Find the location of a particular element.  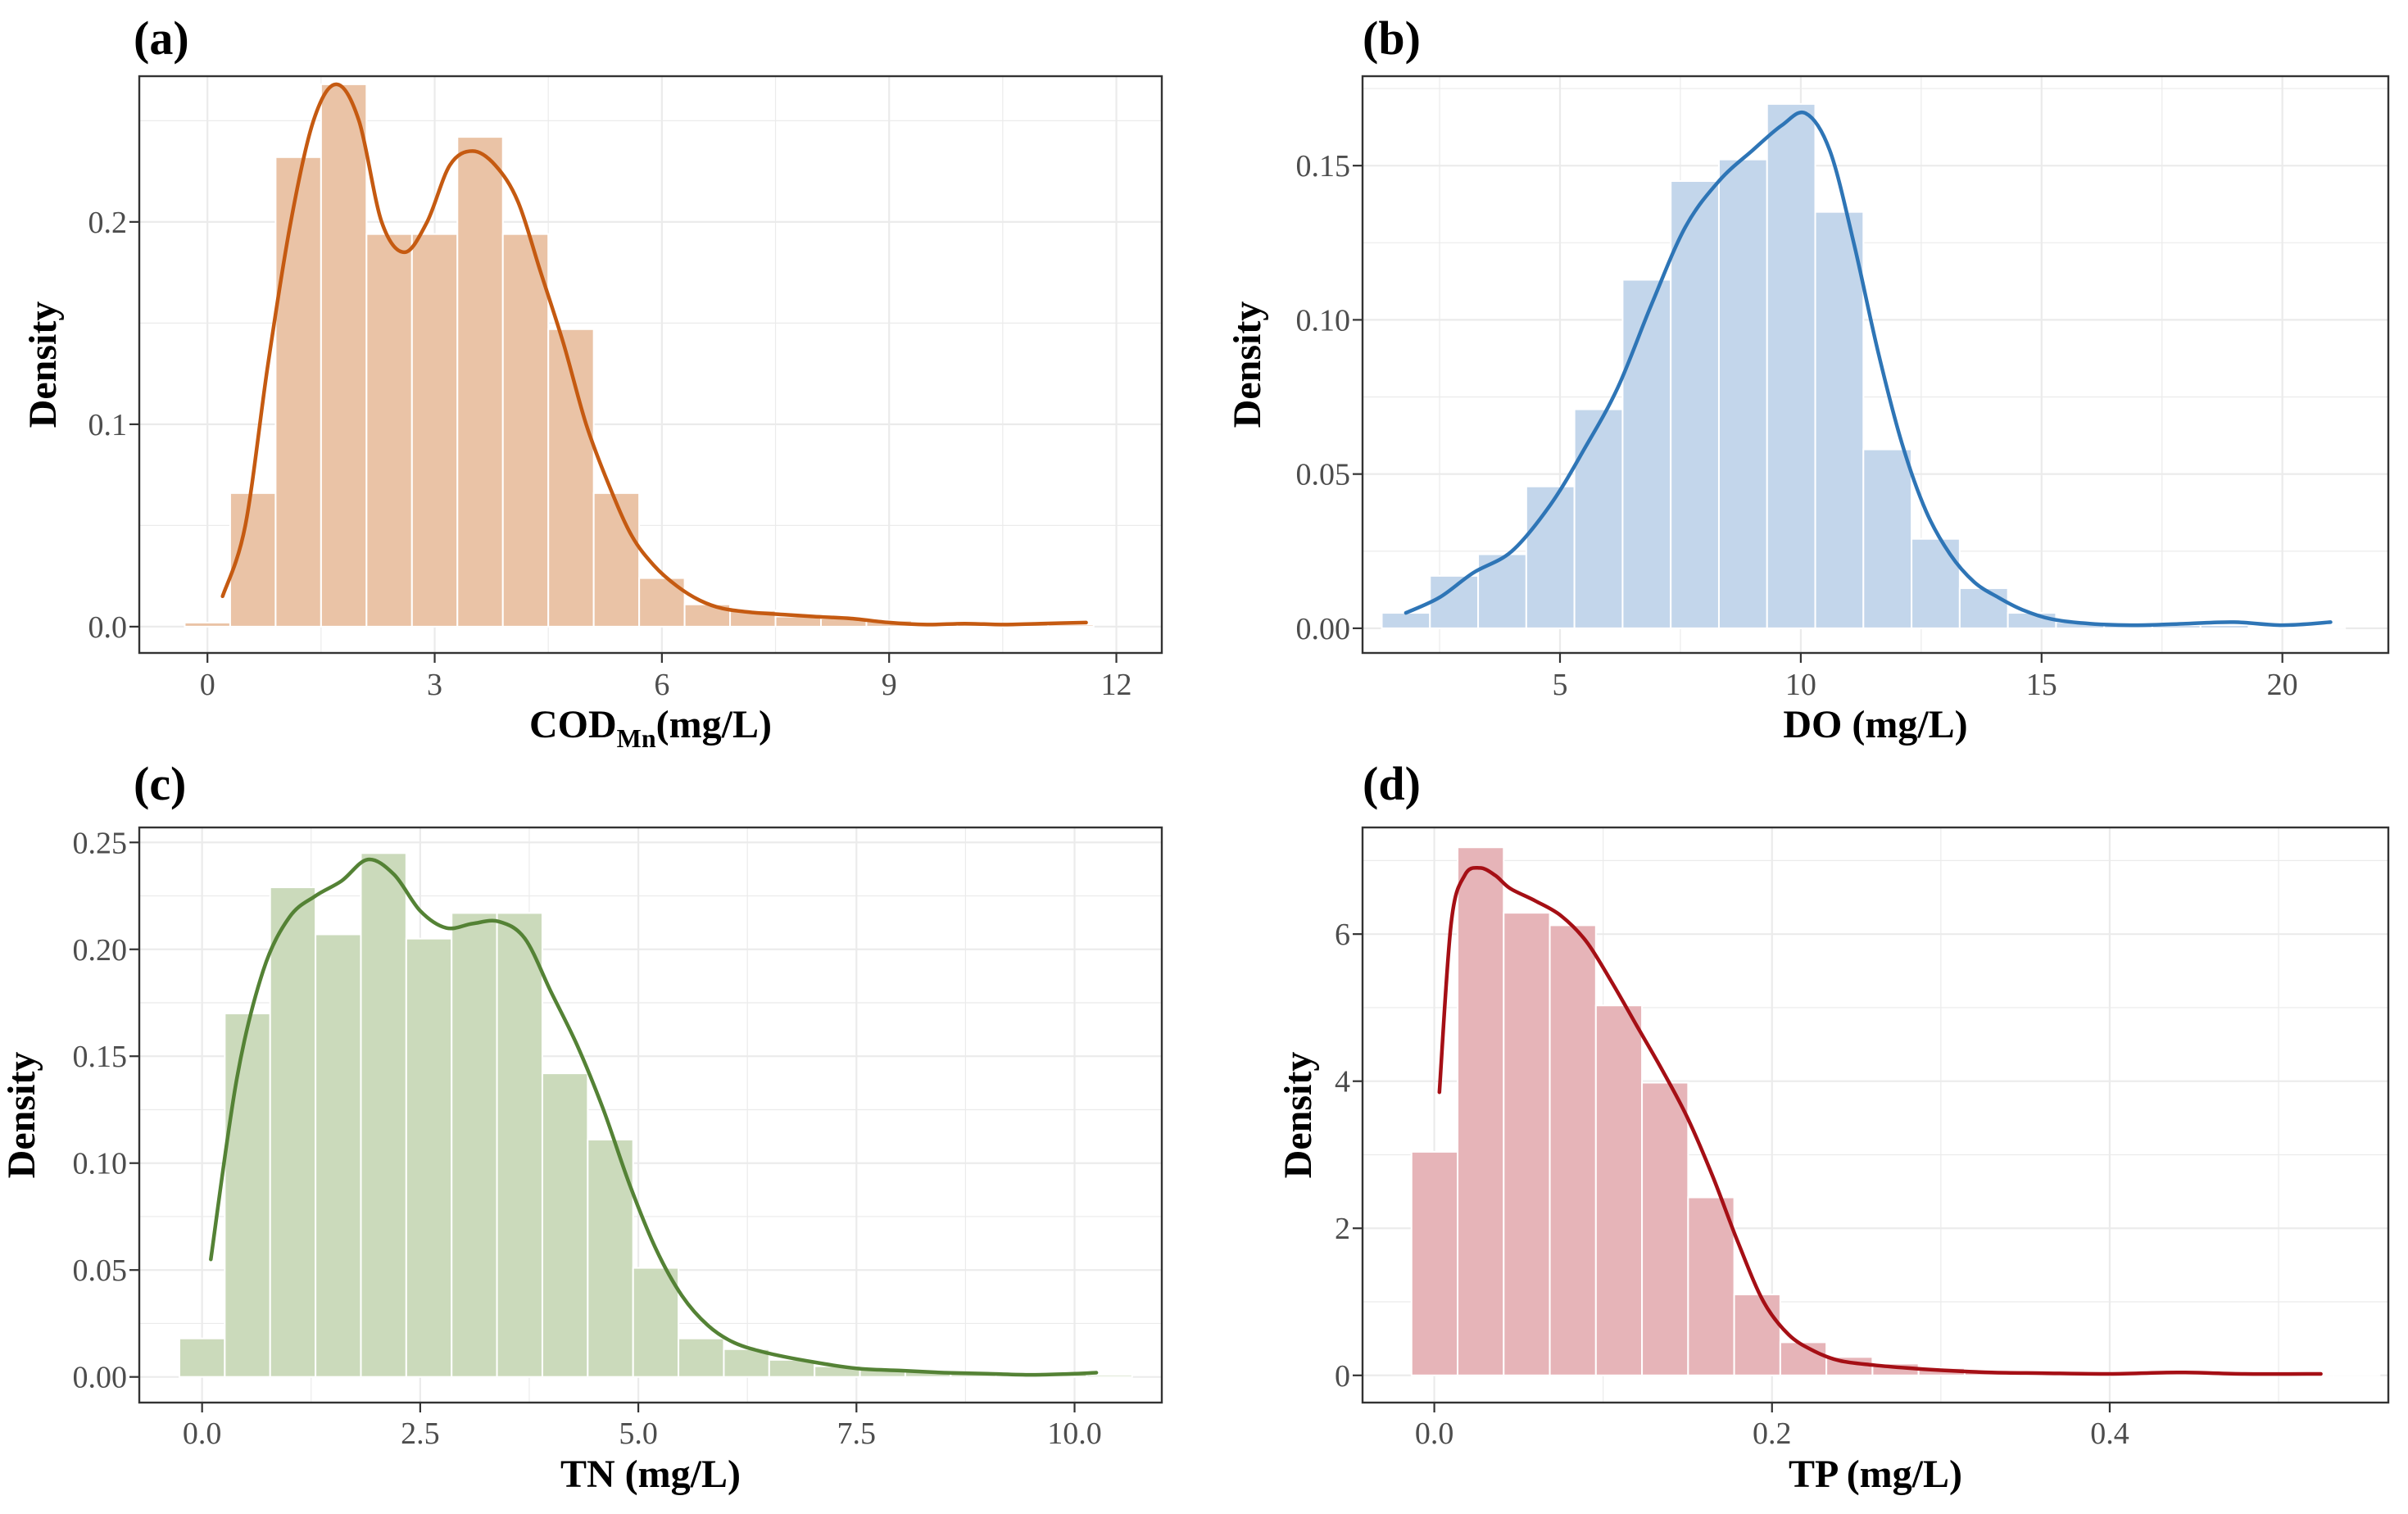

x-tick-label: 9 is located at coordinates (890, 685).